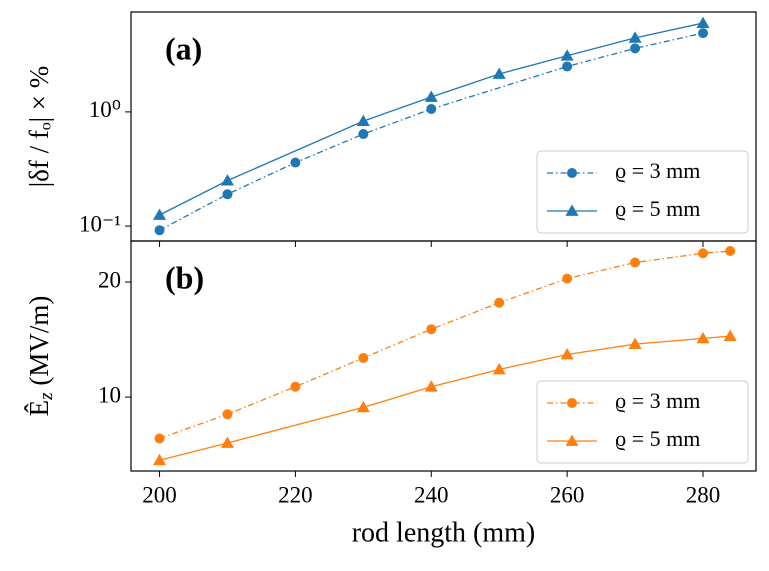 This screenshot has width=769, height=571. What do you see at coordinates (159, 494) in the screenshot?
I see `x-tick-label: 200` at bounding box center [159, 494].